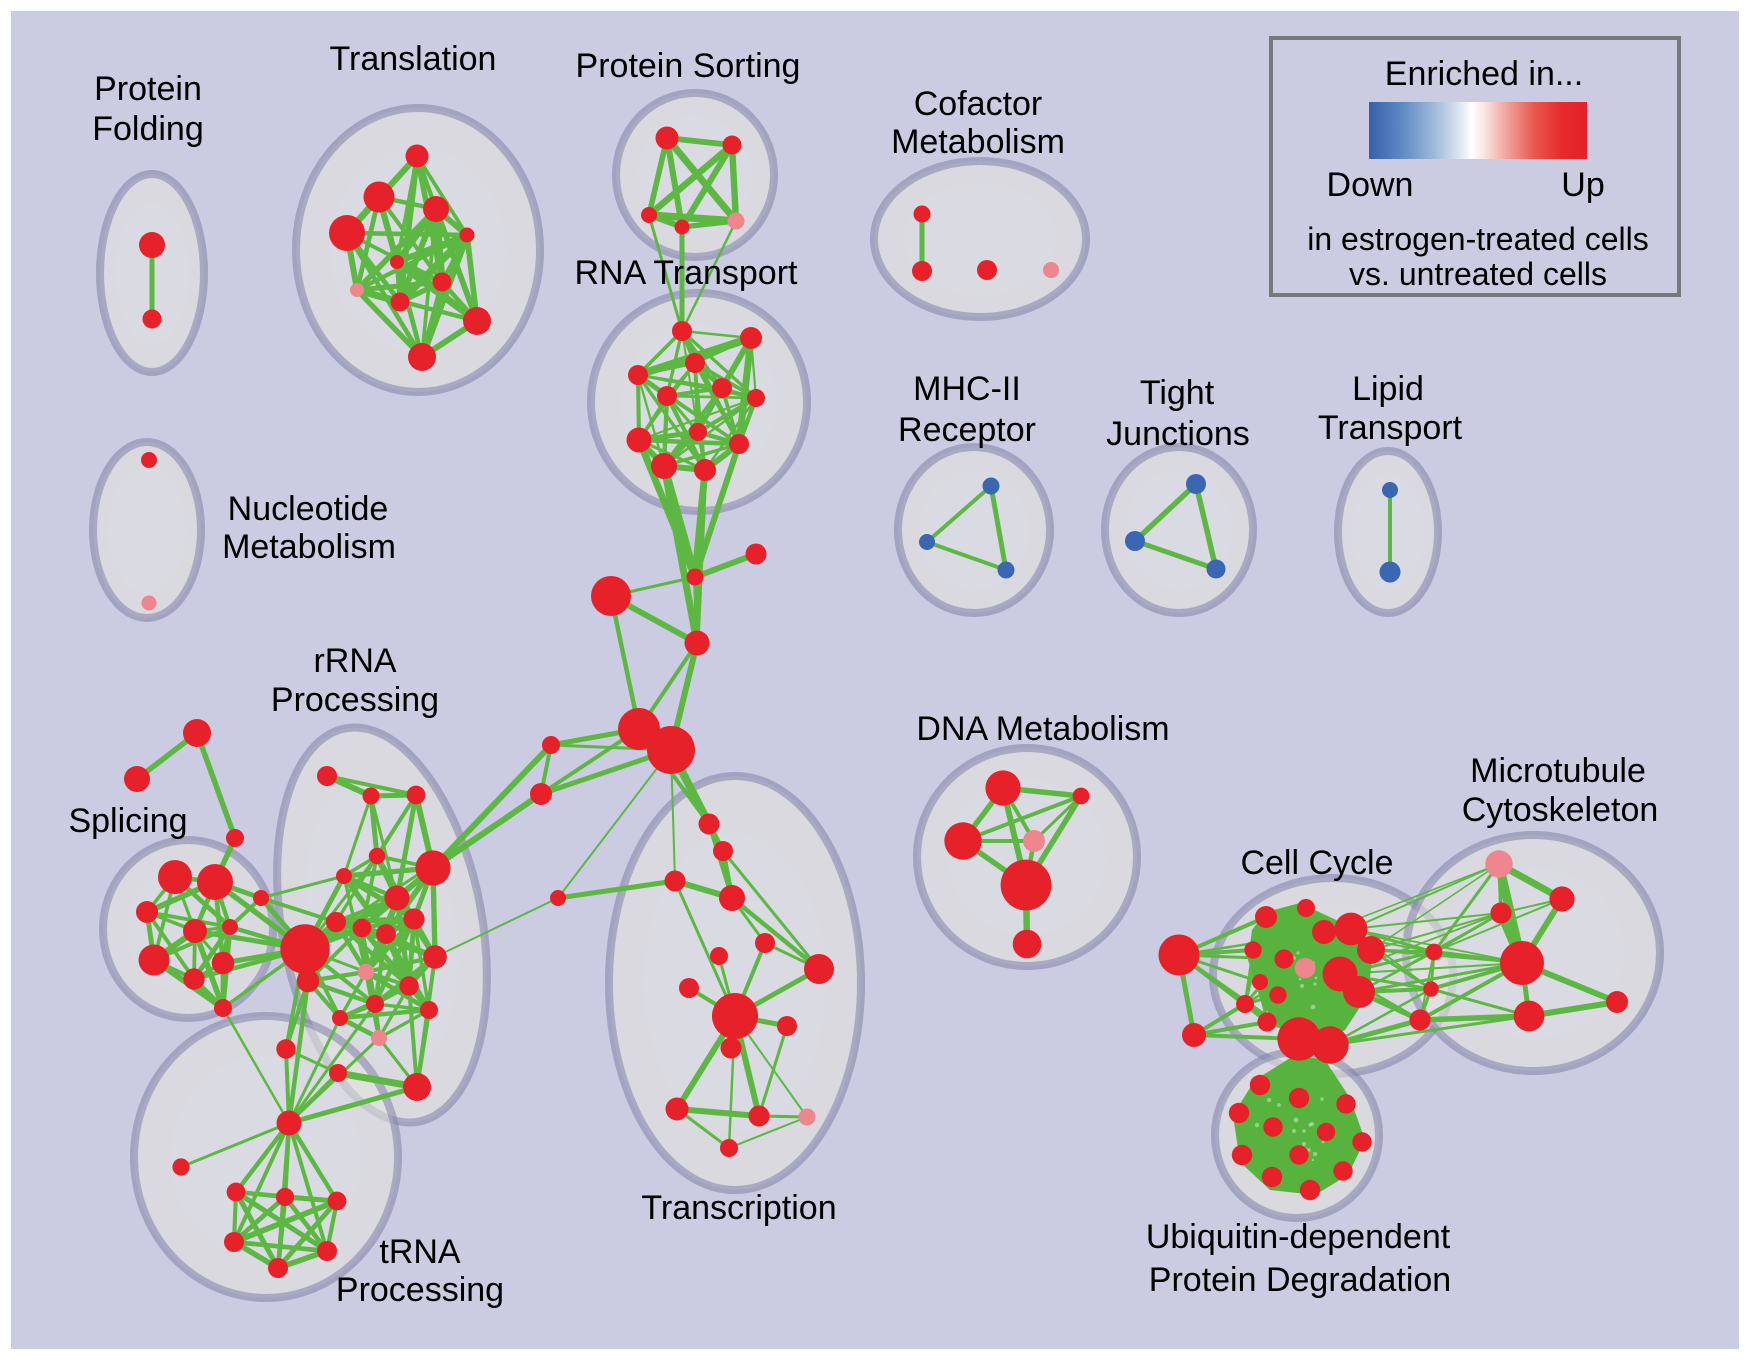  I want to click on svg-text: vs. untreated cells, so click(1478, 274).